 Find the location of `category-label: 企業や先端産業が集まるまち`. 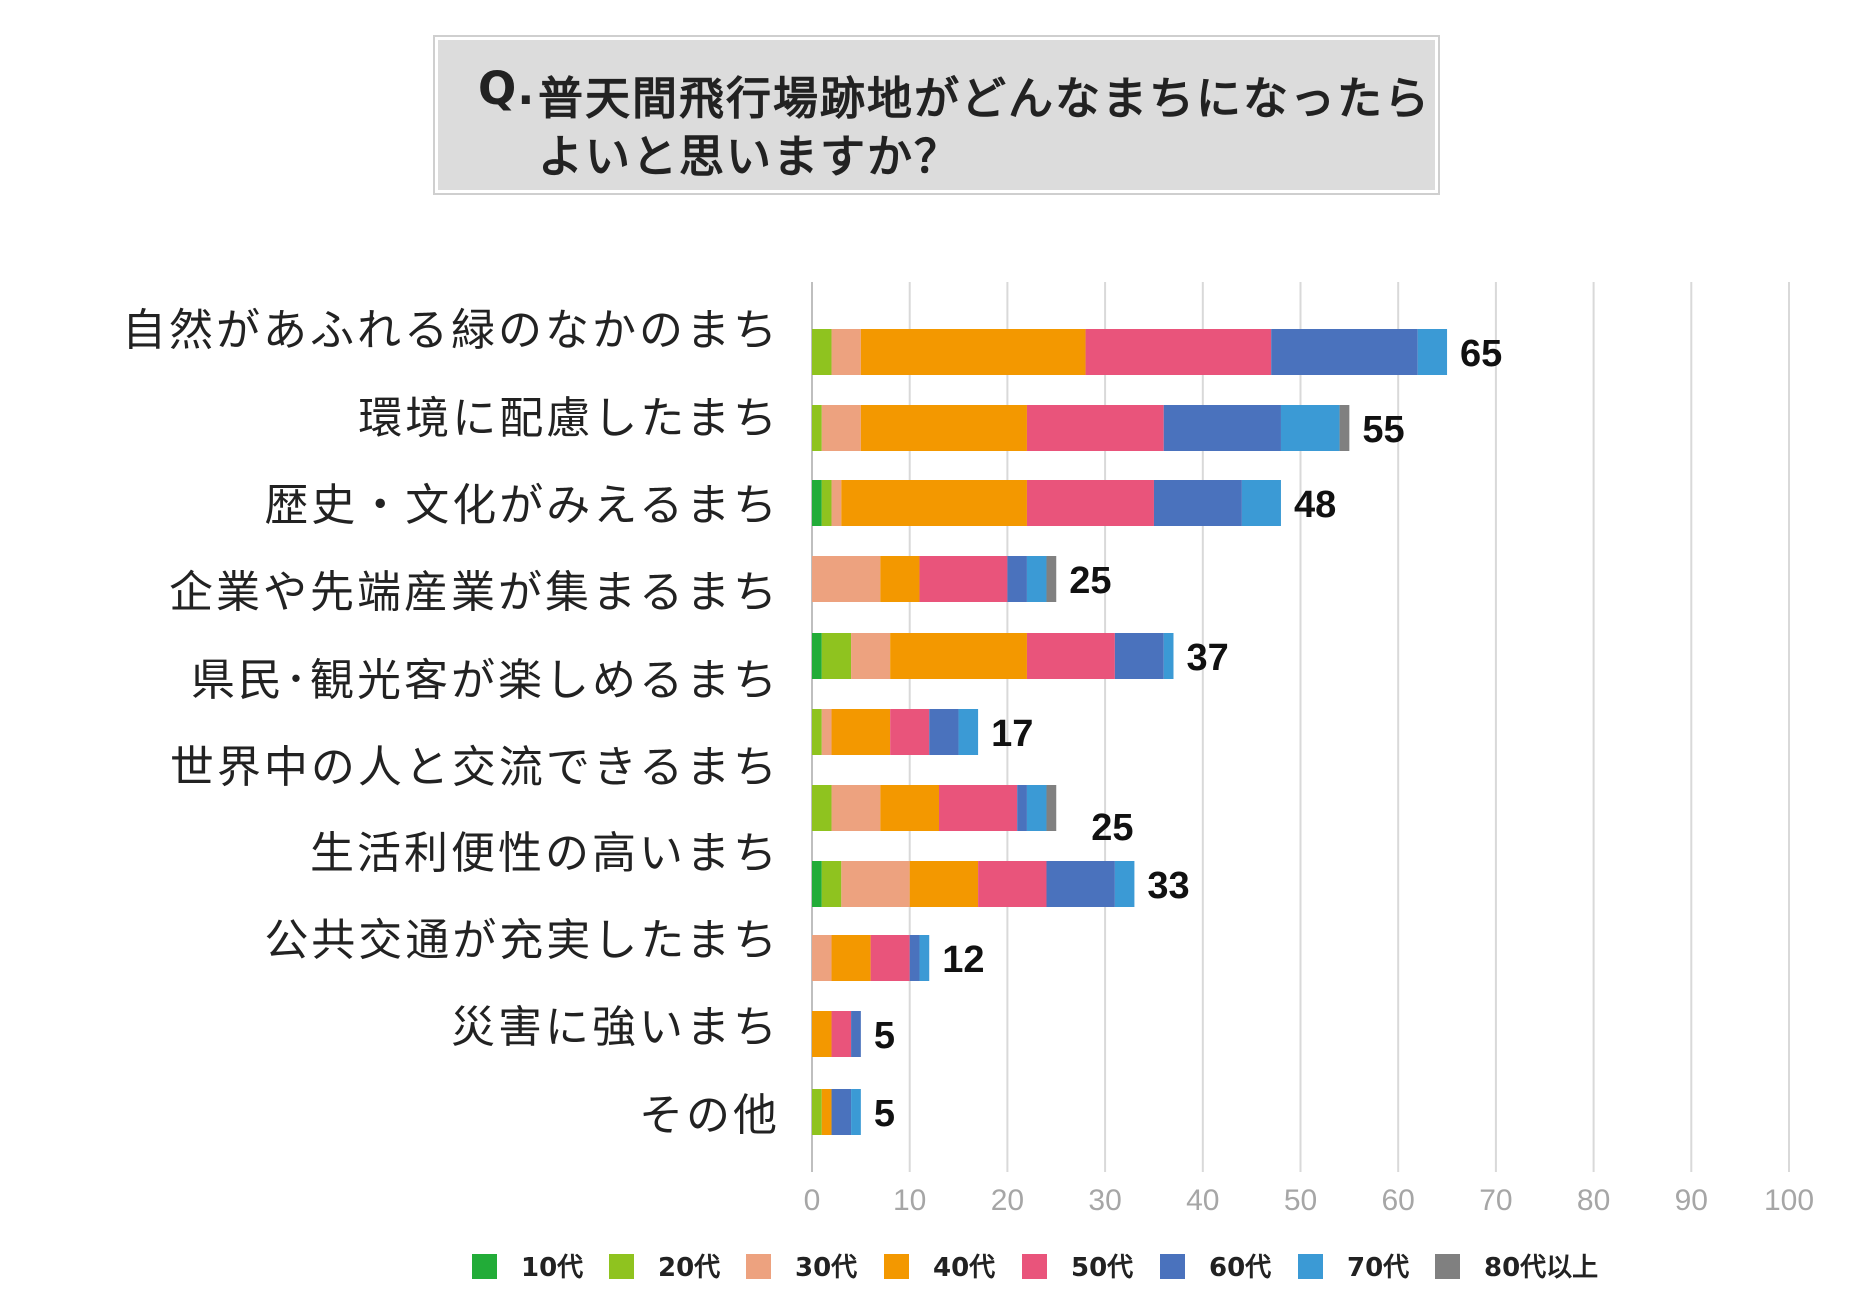

category-label: 企業や先端産業が集まるまち is located at coordinates (474, 592).